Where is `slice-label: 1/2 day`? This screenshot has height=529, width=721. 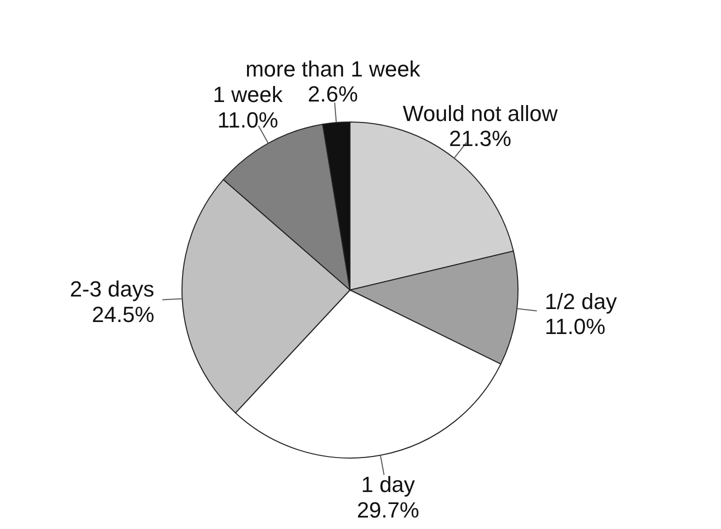 slice-label: 1/2 day is located at coordinates (580, 301).